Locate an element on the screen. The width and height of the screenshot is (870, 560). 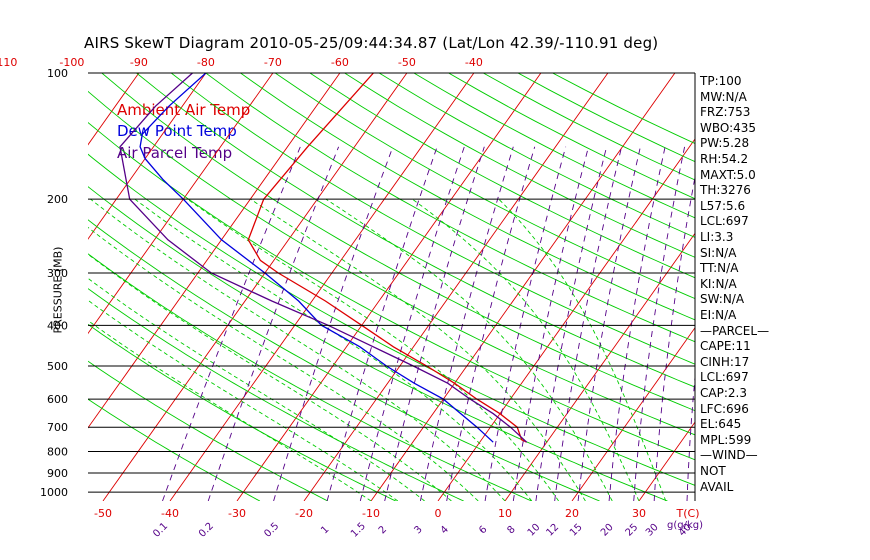
mixing-ratio-tick-label: 0.5 is located at coordinates (271, 530).